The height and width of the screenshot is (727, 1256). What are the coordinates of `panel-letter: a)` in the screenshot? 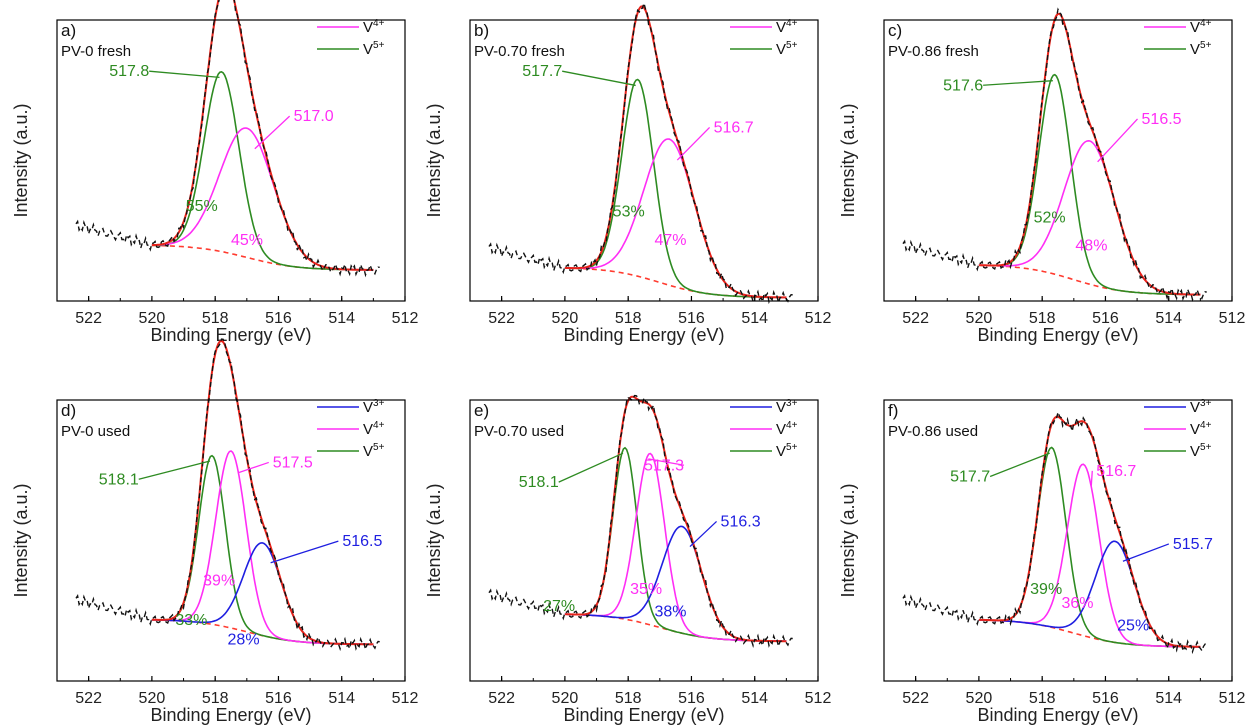 It's located at (68, 30).